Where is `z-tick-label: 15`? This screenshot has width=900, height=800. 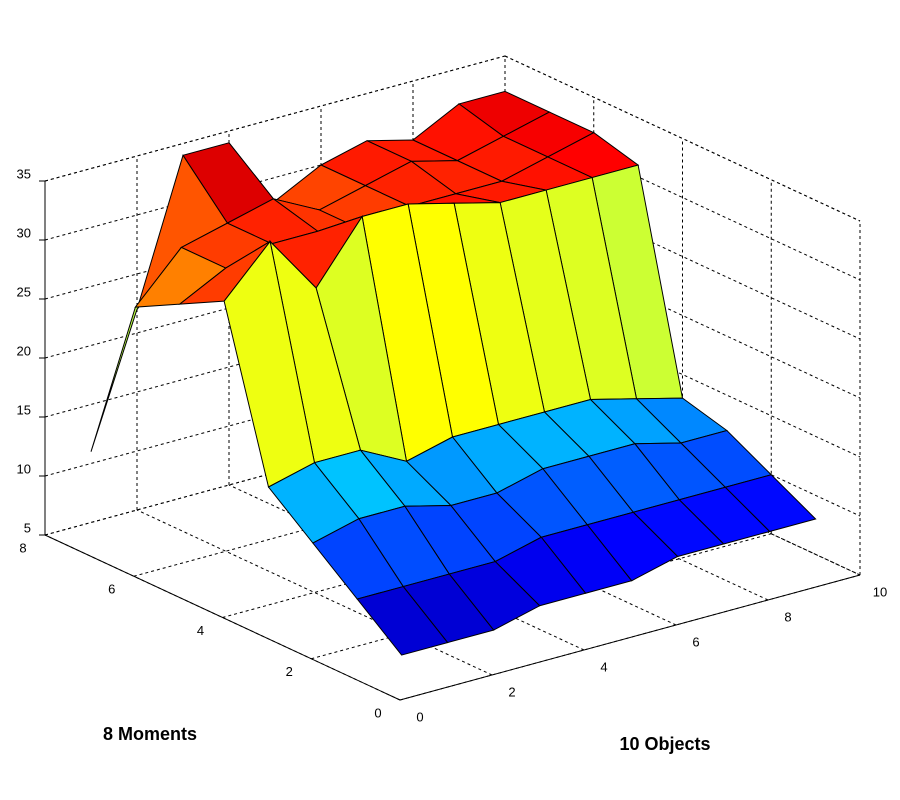
z-tick-label: 15 is located at coordinates (24, 409).